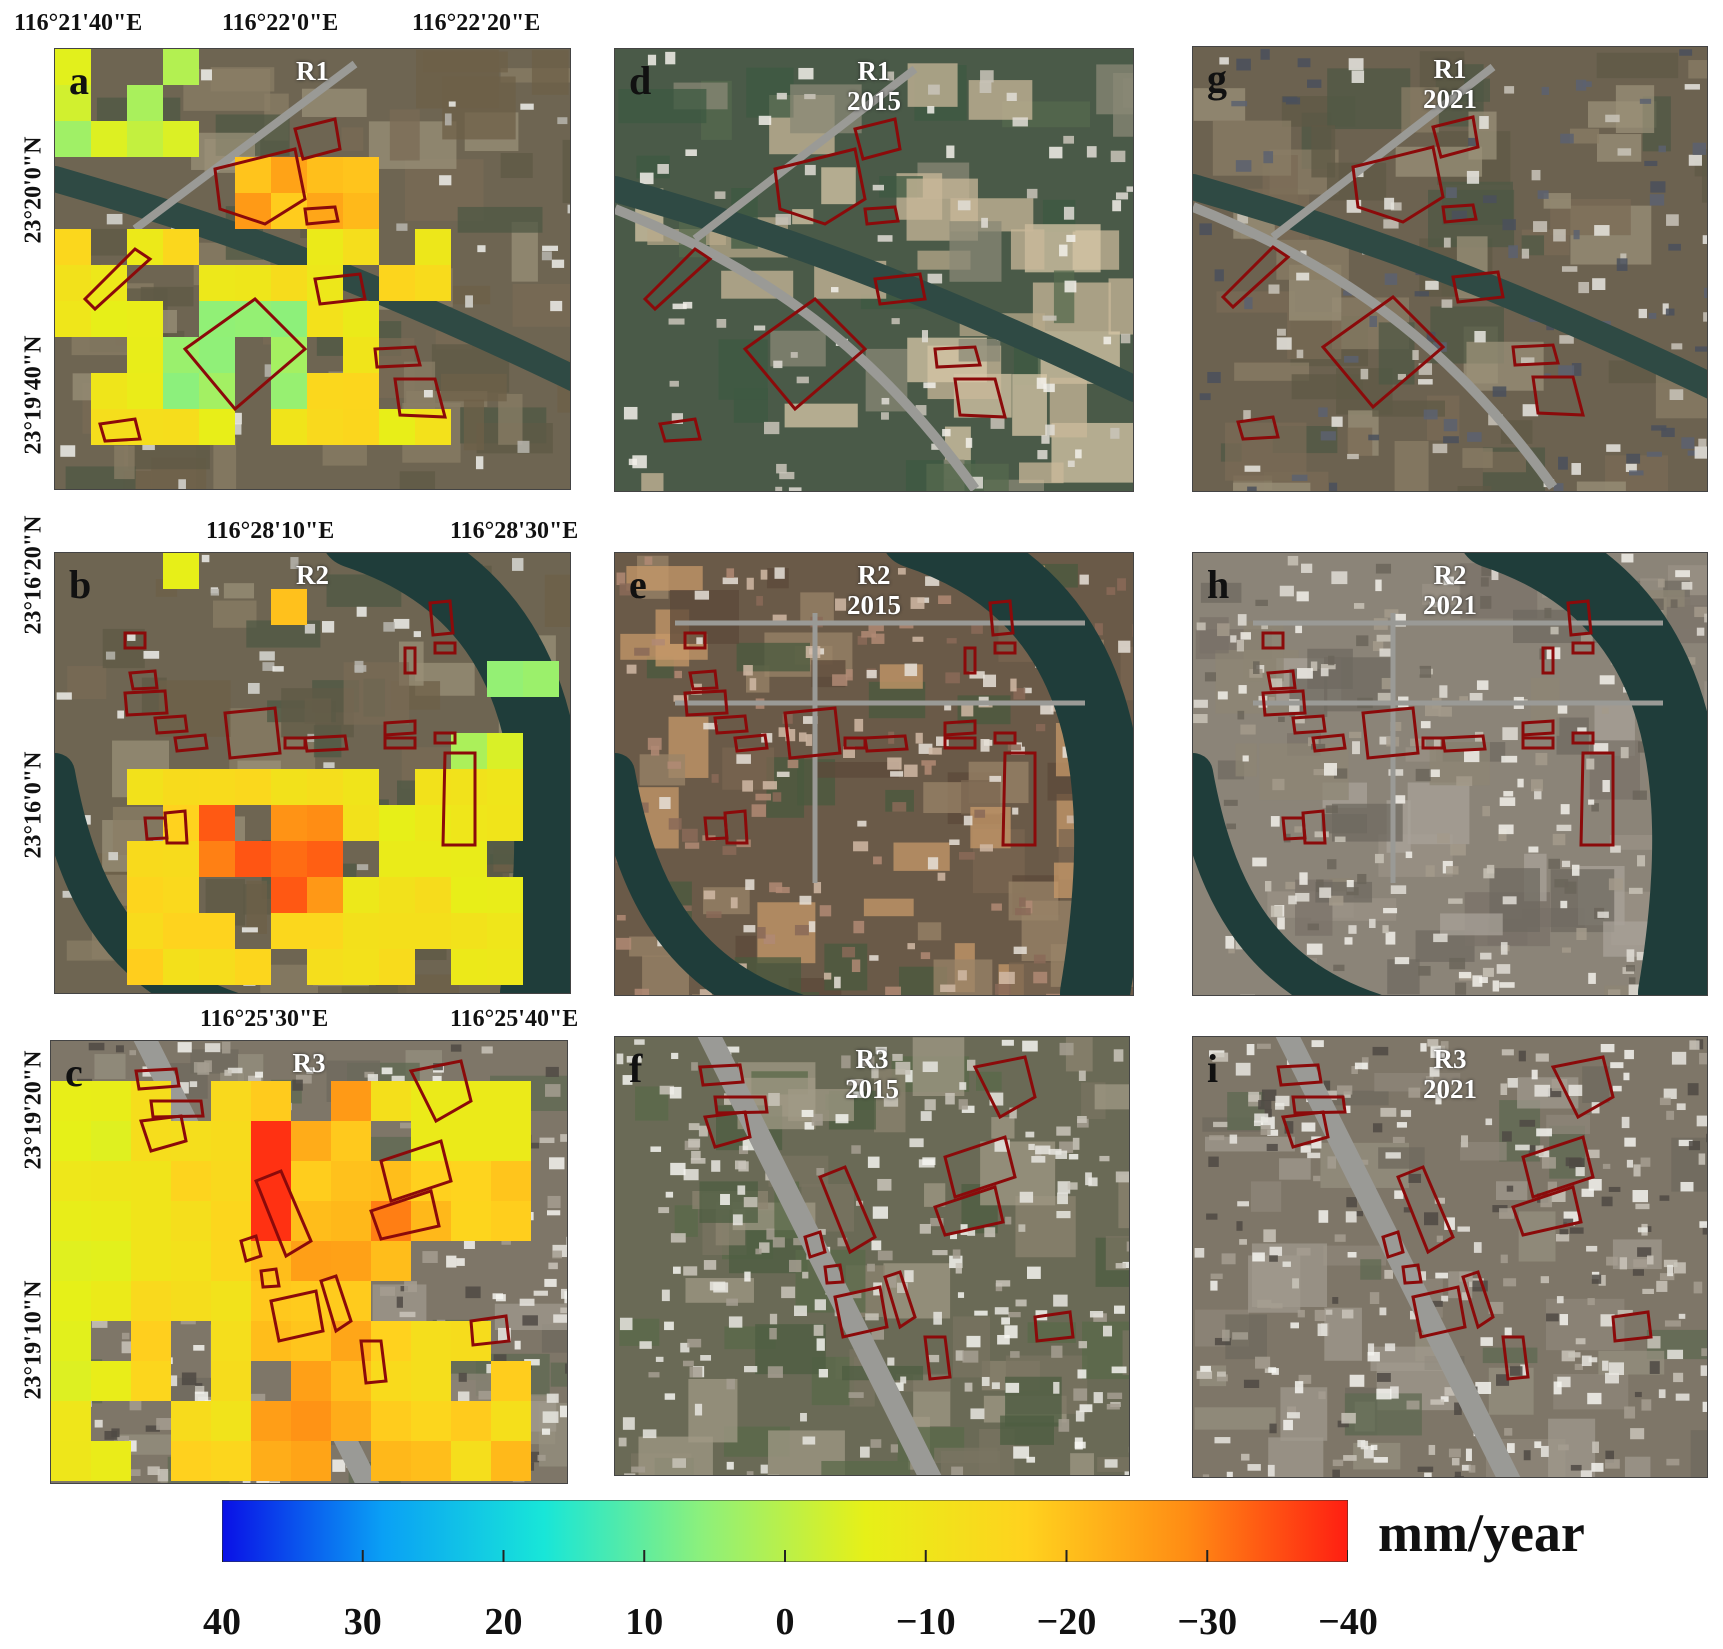 The image size is (1723, 1649). Describe the element at coordinates (1450, 269) in the screenshot. I see `panel-g-r1-2021: g R1 2021` at that location.